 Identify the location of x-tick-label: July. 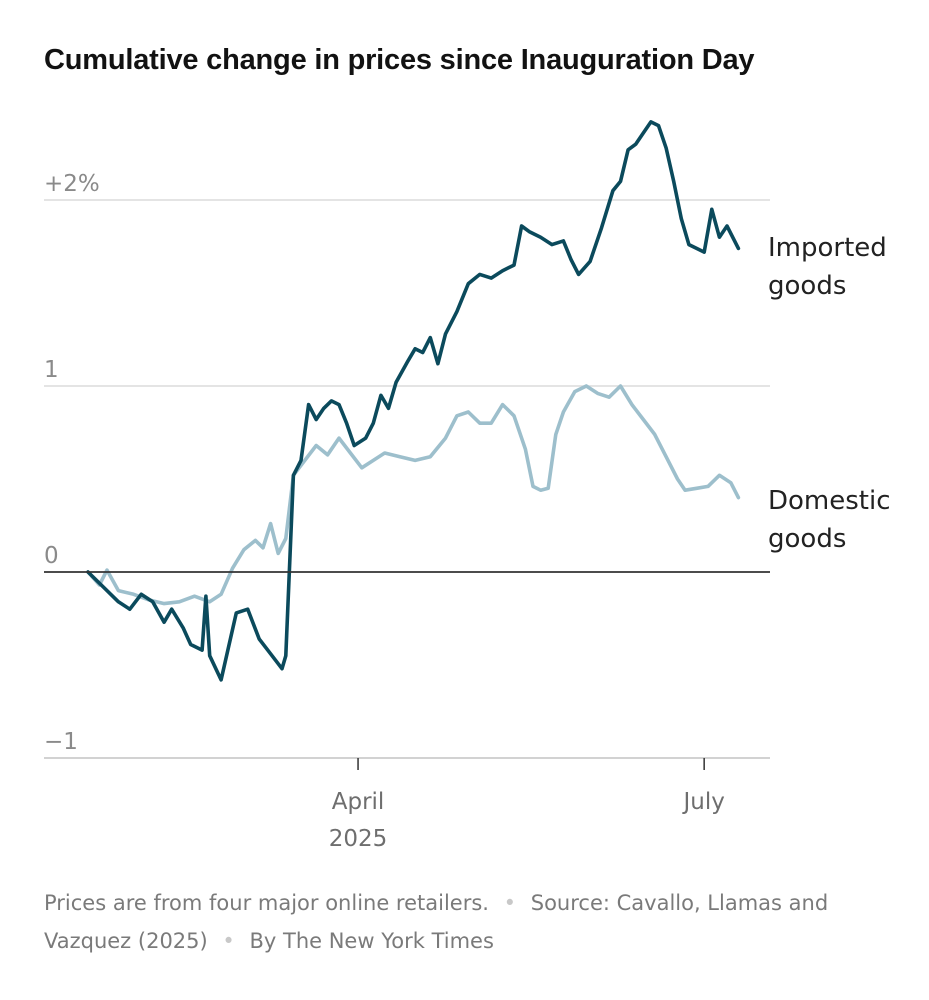
(702, 802).